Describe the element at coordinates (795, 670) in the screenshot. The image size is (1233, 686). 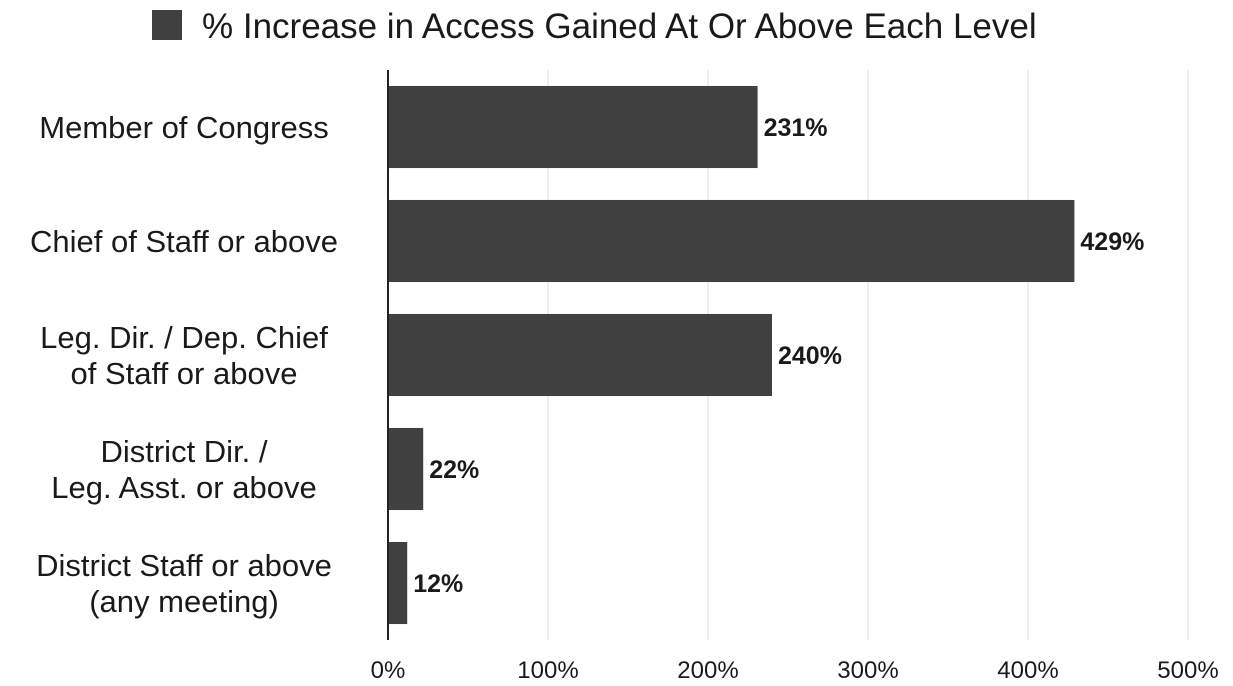
I see `x-axis-tick-labels: 0% 100% 200% 300% 400% 500%` at that location.